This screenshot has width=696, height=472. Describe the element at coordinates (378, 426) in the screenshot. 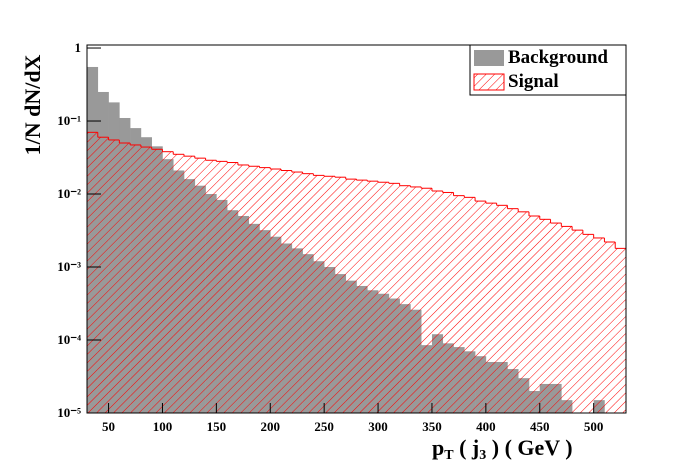

I see `x-tick-label: 300` at that location.